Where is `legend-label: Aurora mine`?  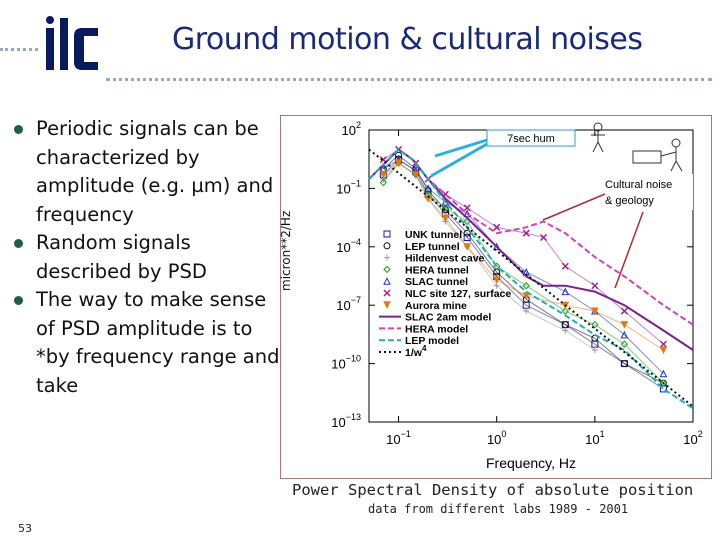 legend-label: Aurora mine is located at coordinates (436, 306).